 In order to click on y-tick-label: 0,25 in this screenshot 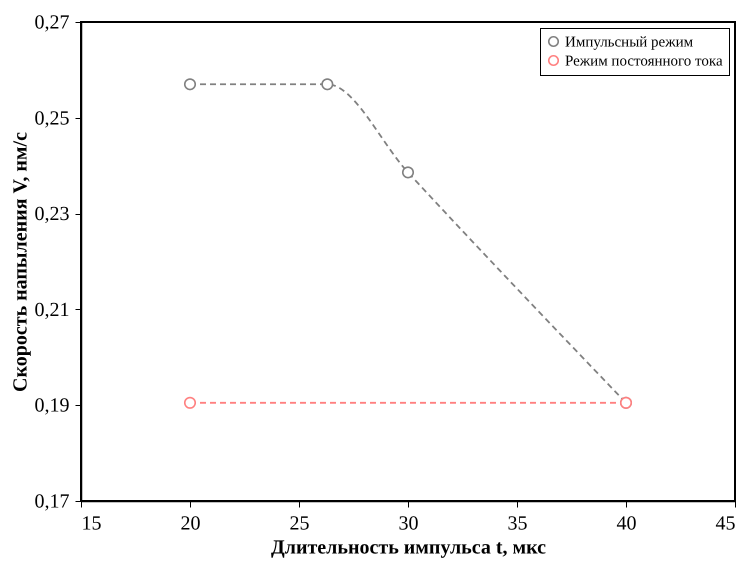, I will do `click(52, 118)`.